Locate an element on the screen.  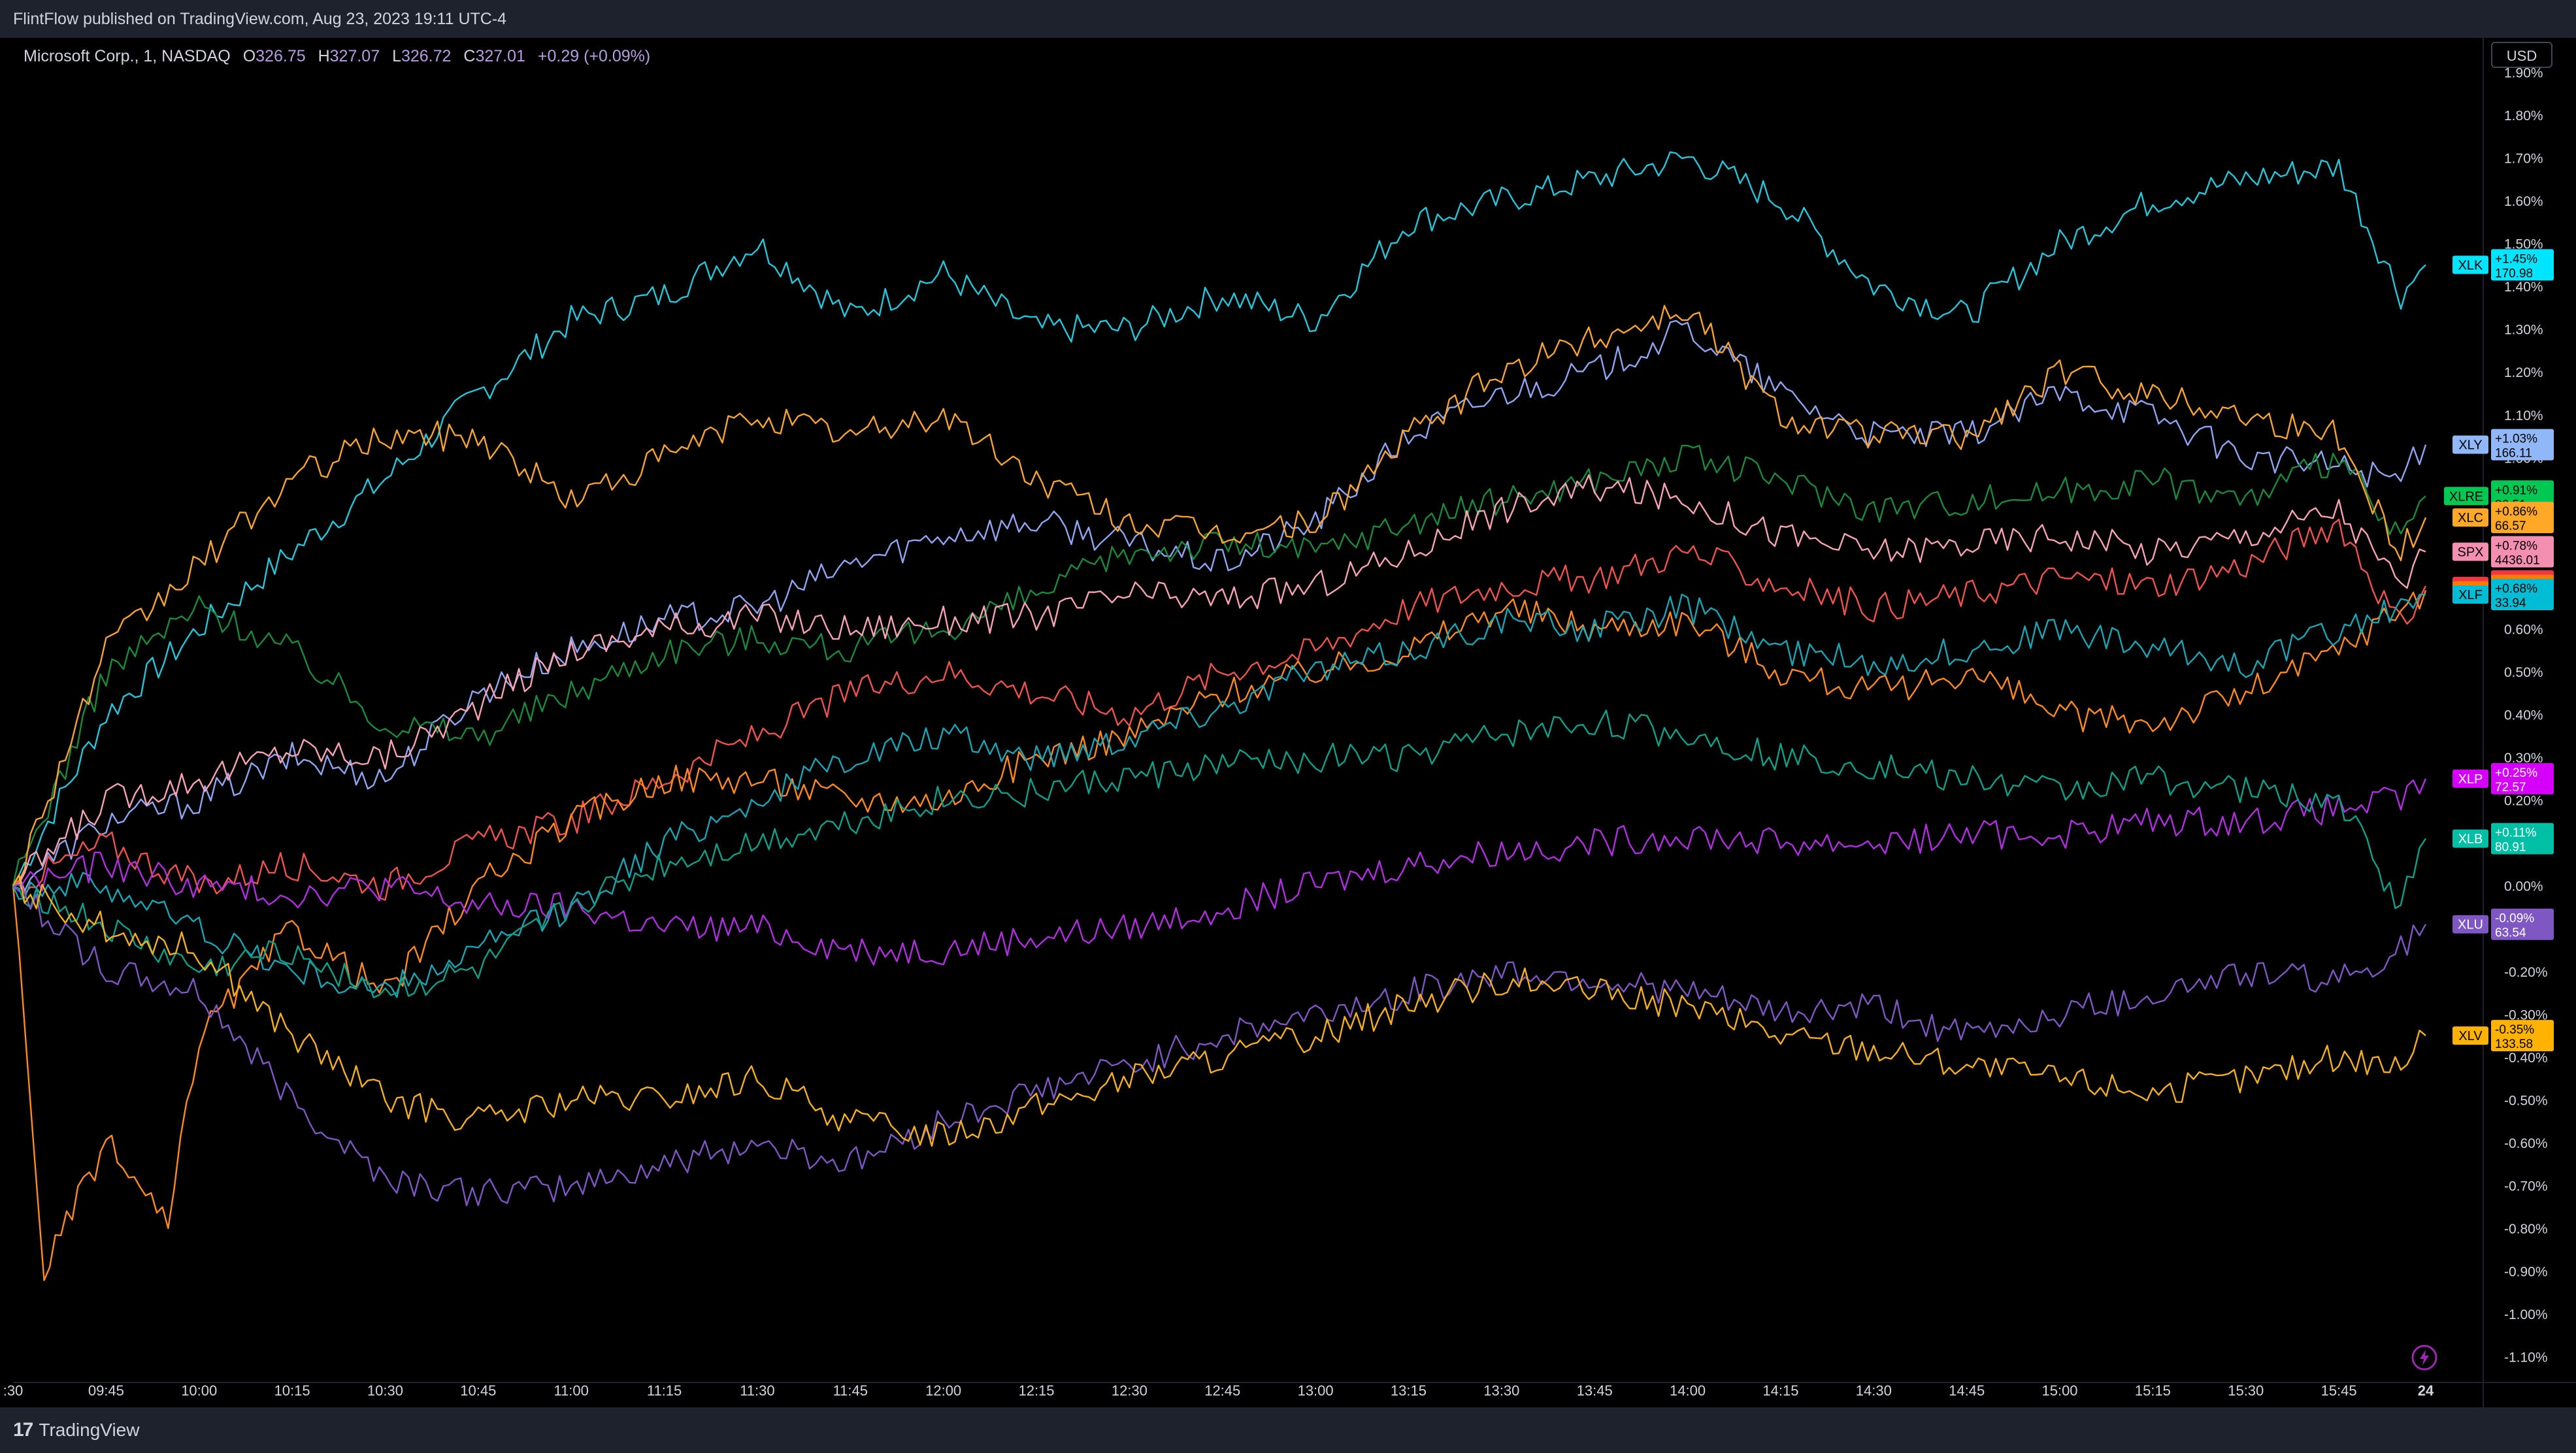
series-tag-name: XLK is located at coordinates (2470, 265).